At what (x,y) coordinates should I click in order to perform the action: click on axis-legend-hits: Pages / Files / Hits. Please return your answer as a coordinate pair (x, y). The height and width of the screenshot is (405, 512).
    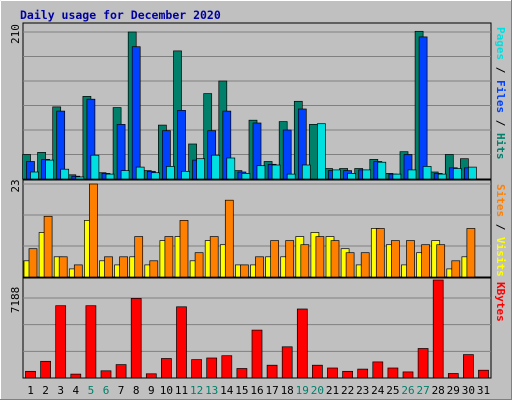
    Looking at the image, I should click on (500, 93).